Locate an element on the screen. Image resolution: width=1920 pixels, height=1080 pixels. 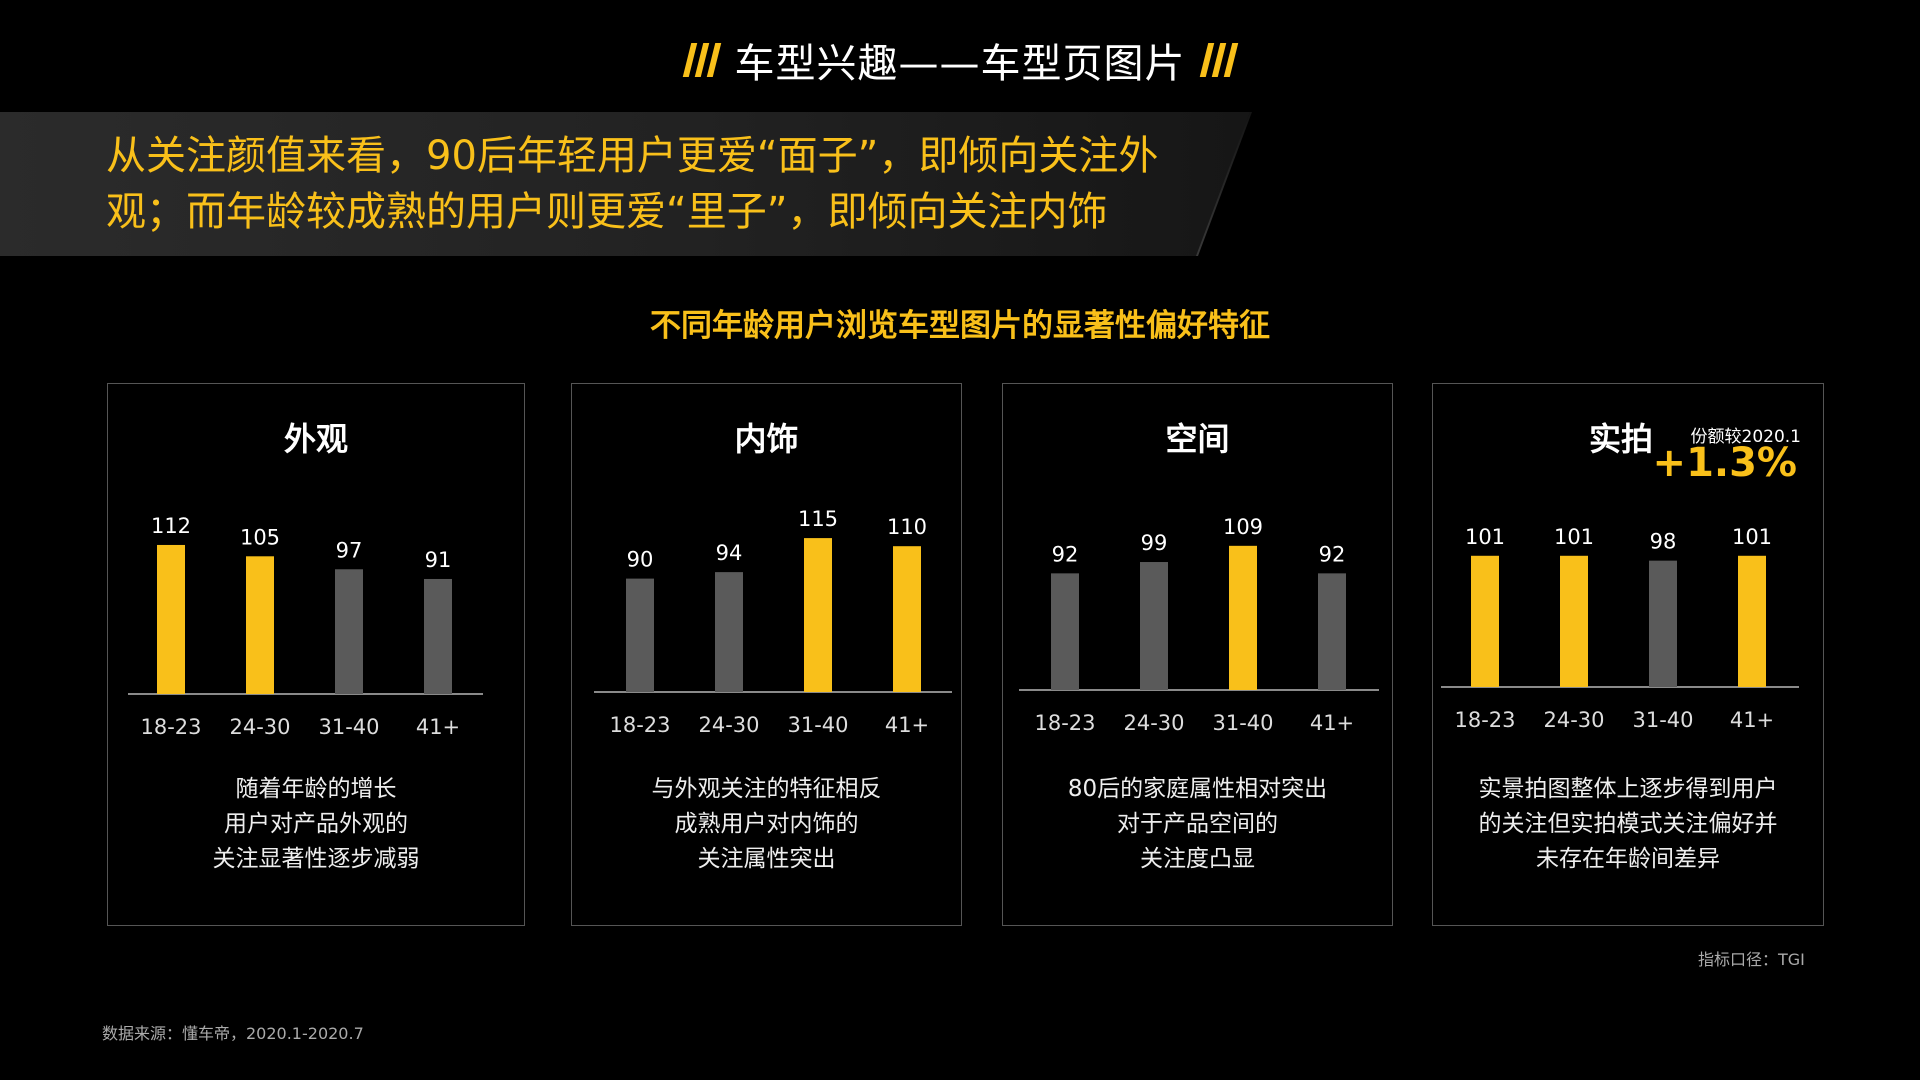
left-slash-decoration is located at coordinates (701, 60).